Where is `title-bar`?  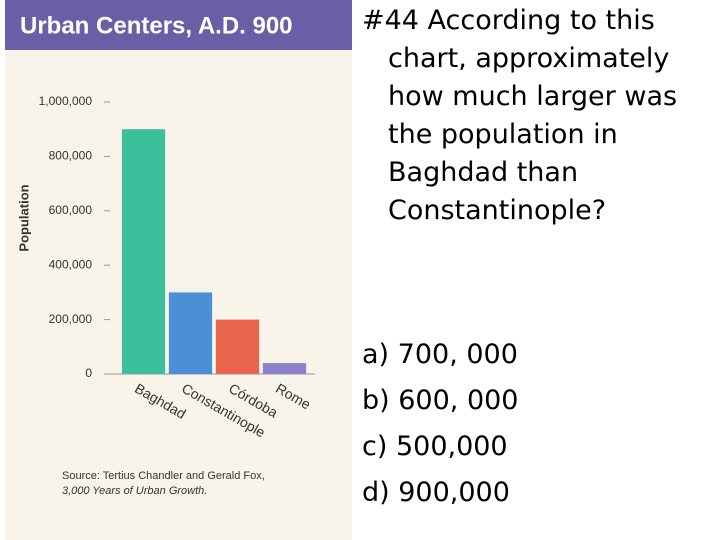 title-bar is located at coordinates (178, 25).